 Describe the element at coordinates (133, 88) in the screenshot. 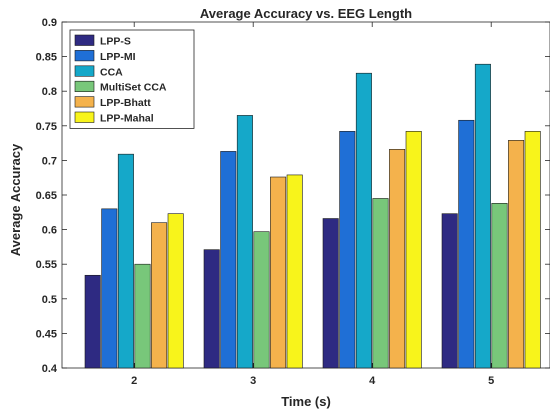

I see `legend-label: MultiSet CCA` at that location.